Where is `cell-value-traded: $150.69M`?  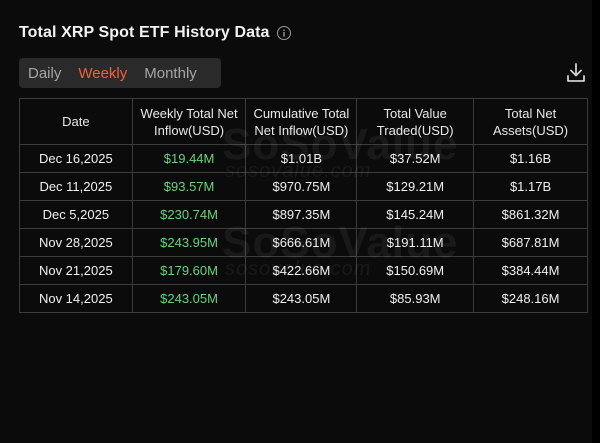 cell-value-traded: $150.69M is located at coordinates (415, 270).